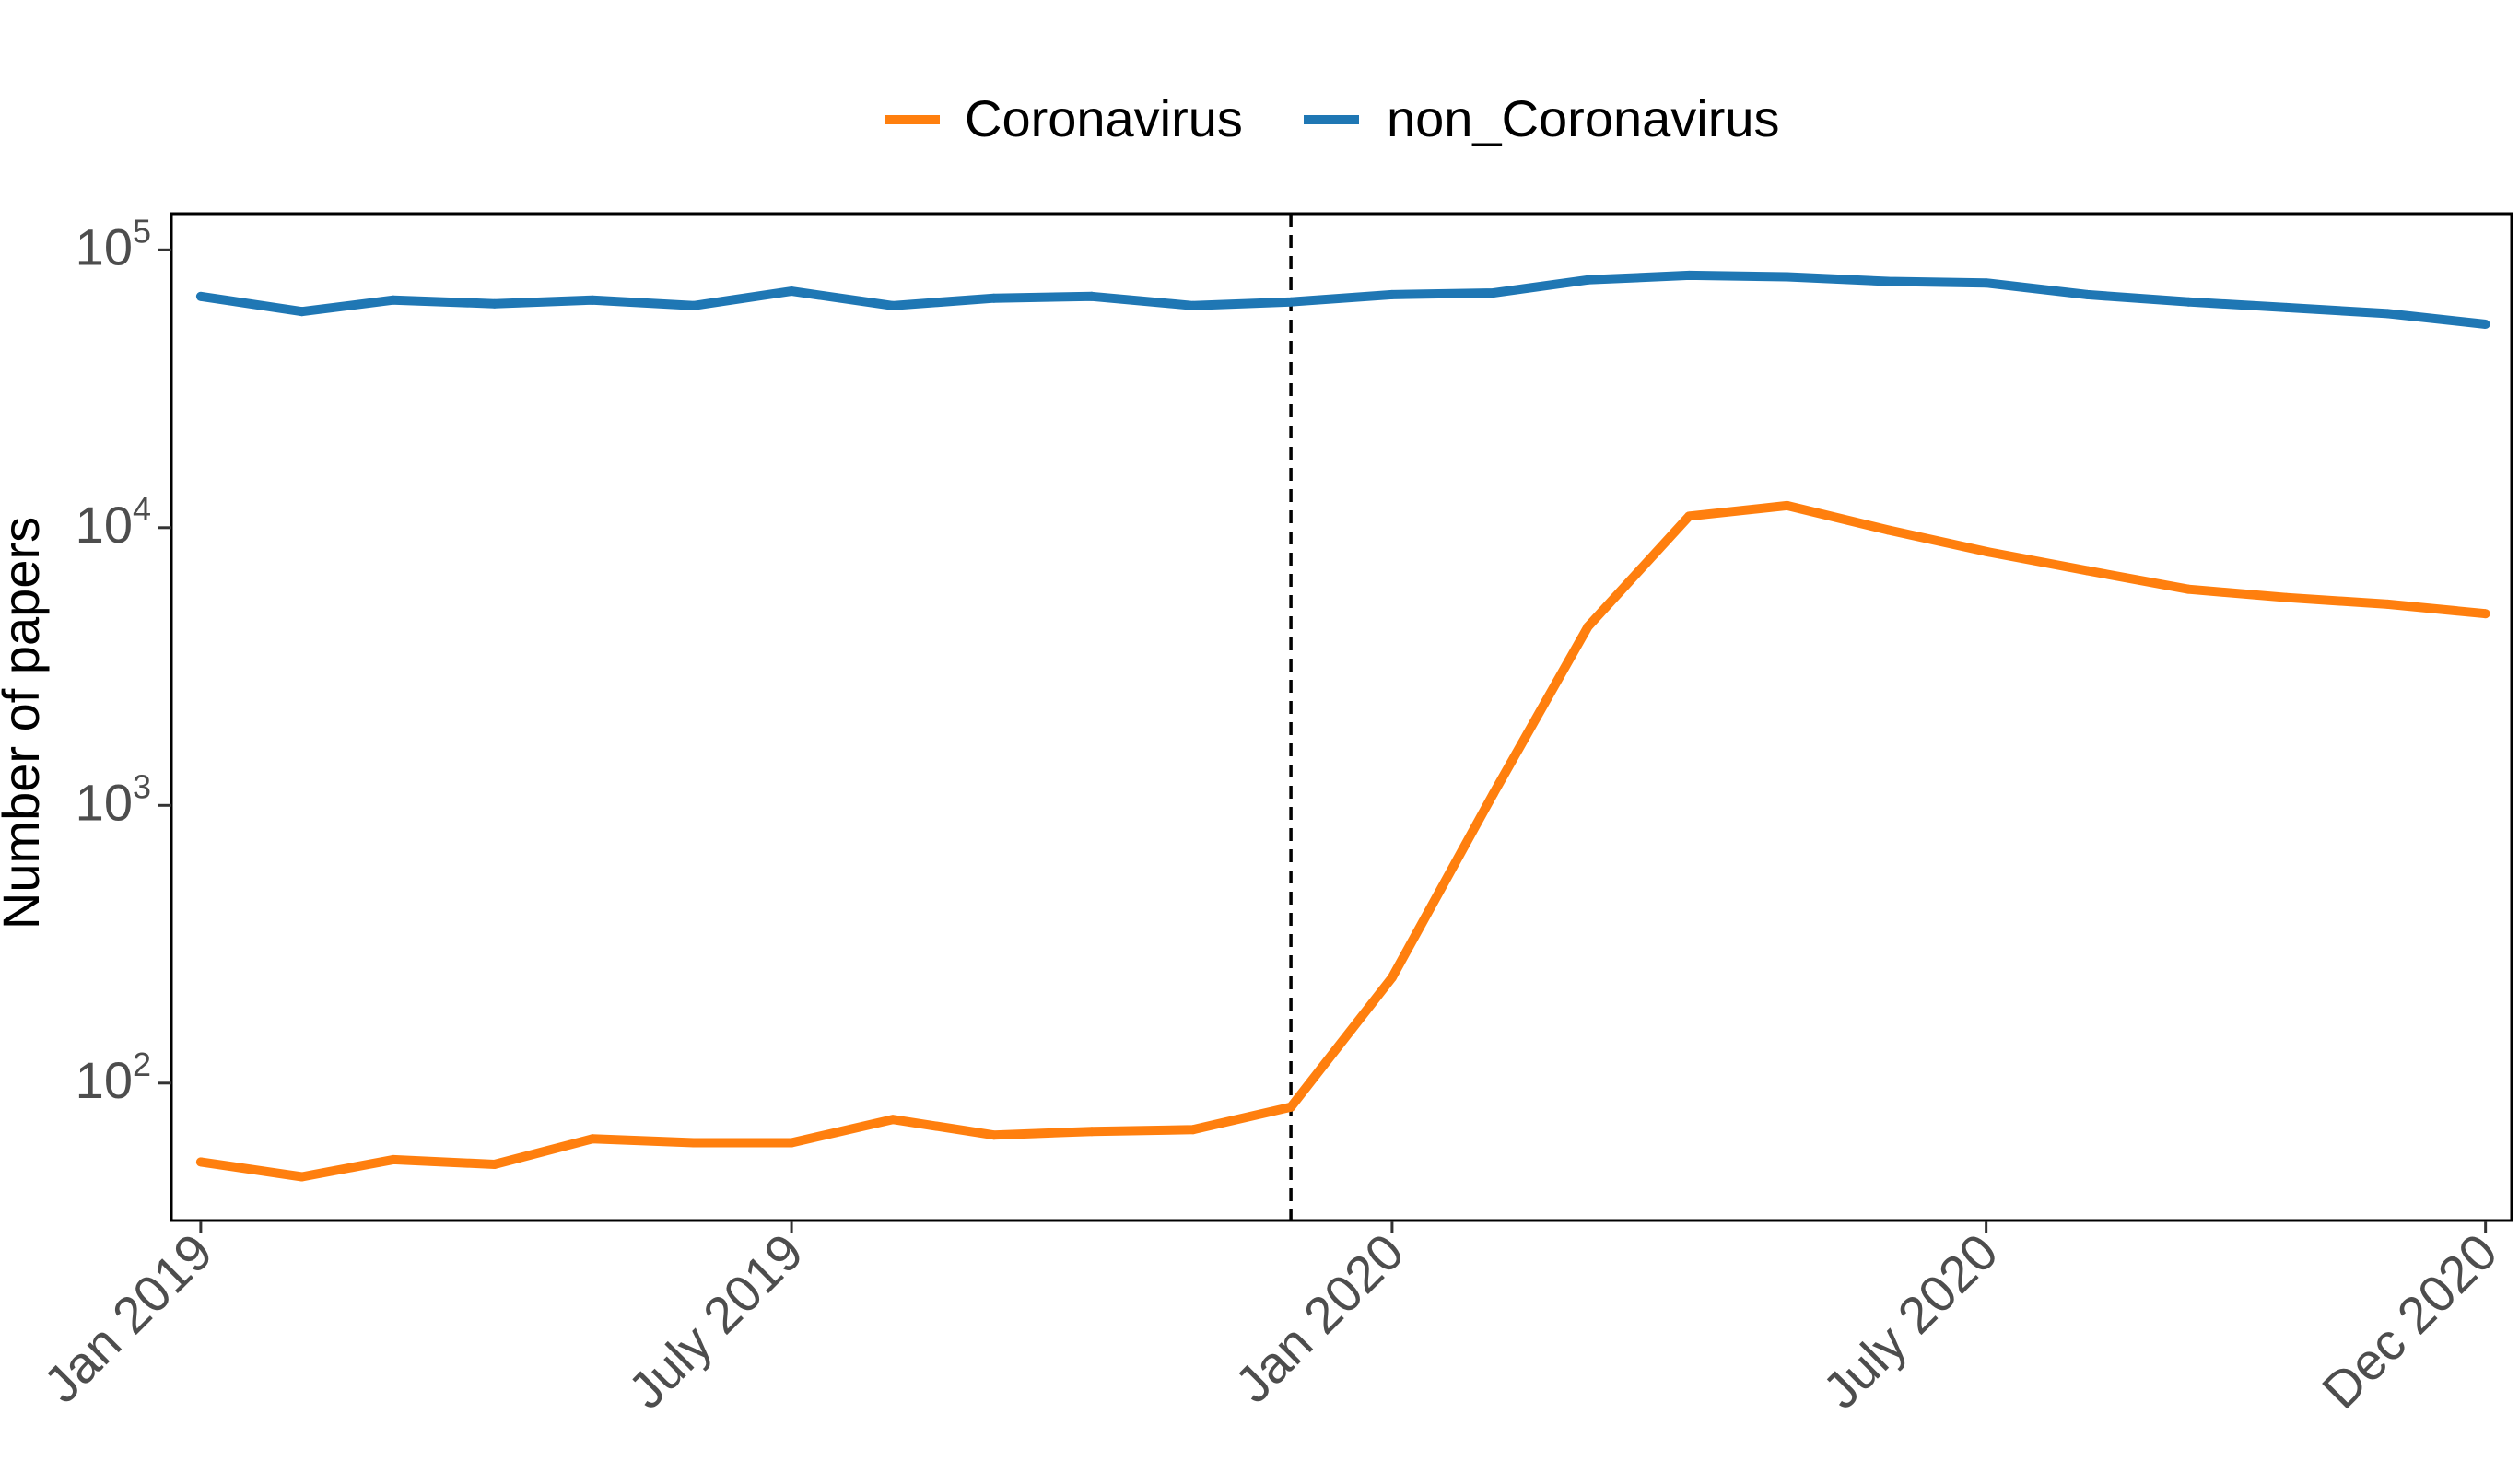 This screenshot has height=1484, width=2519. I want to click on y-tick-label: 10³, so click(113, 799).